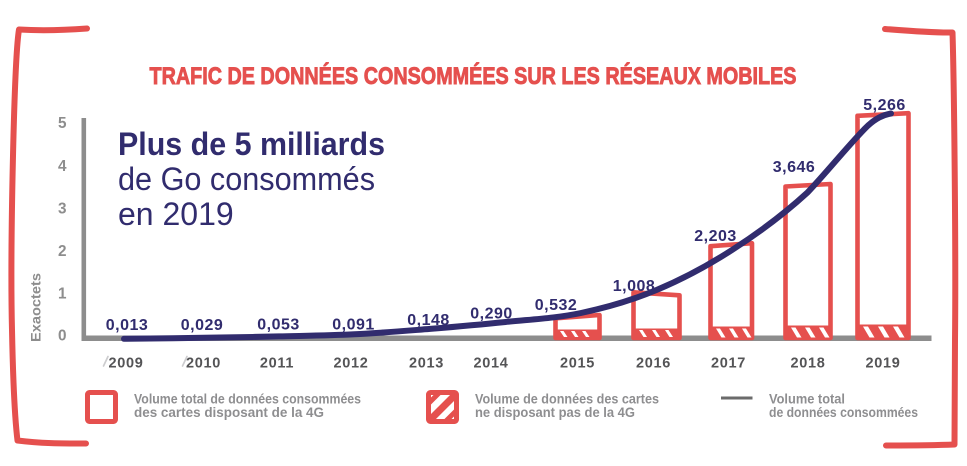 The image size is (967, 466). What do you see at coordinates (62, 208) in the screenshot?
I see `svg-text: 3` at bounding box center [62, 208].